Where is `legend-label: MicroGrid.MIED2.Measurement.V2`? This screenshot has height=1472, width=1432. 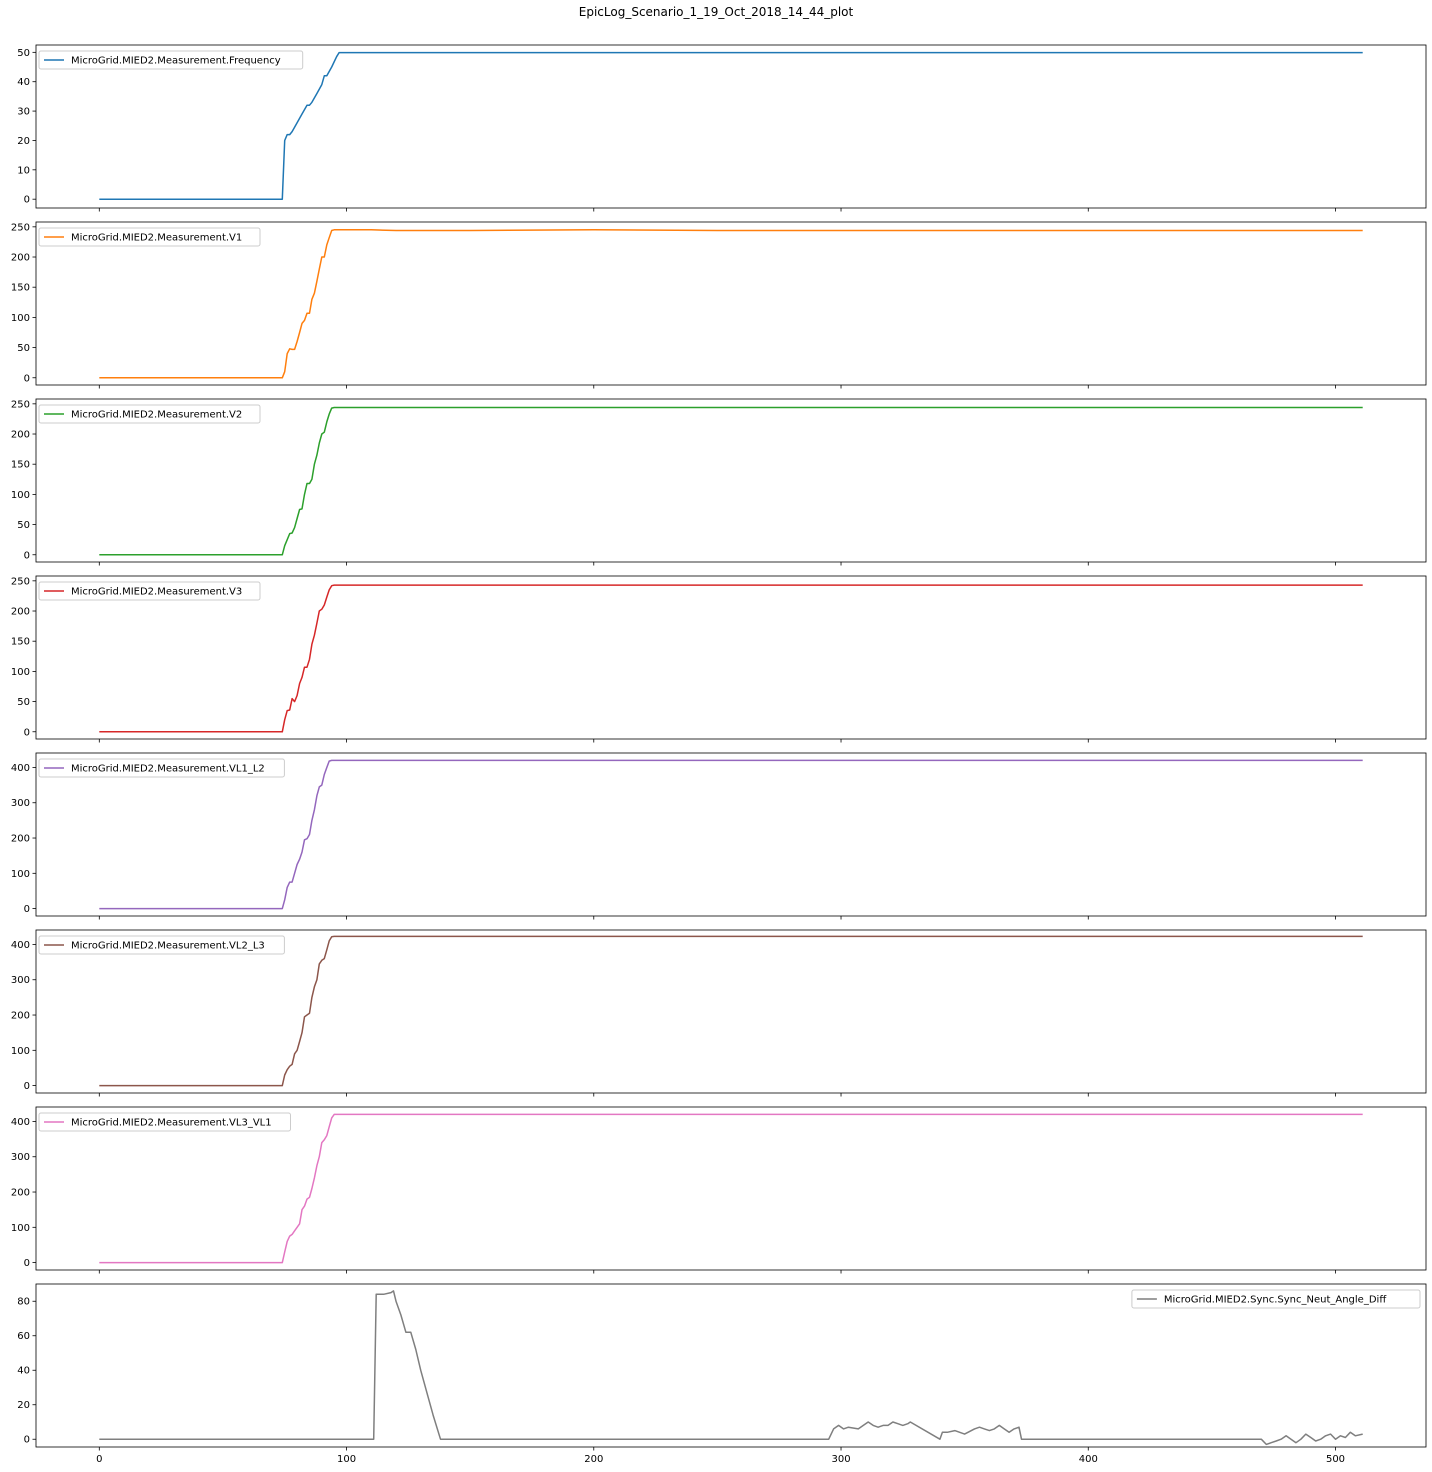 legend-label: MicroGrid.MIED2.Measurement.V2 is located at coordinates (156, 415).